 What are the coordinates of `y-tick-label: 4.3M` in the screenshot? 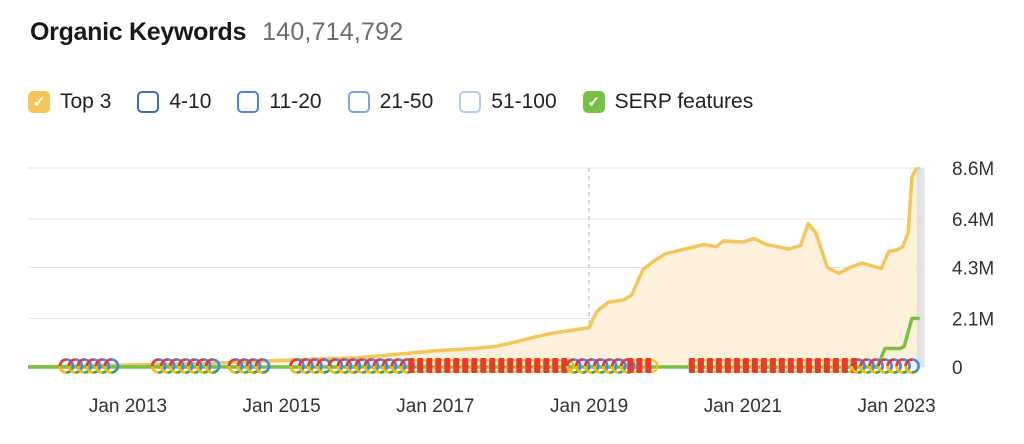 It's located at (973, 269).